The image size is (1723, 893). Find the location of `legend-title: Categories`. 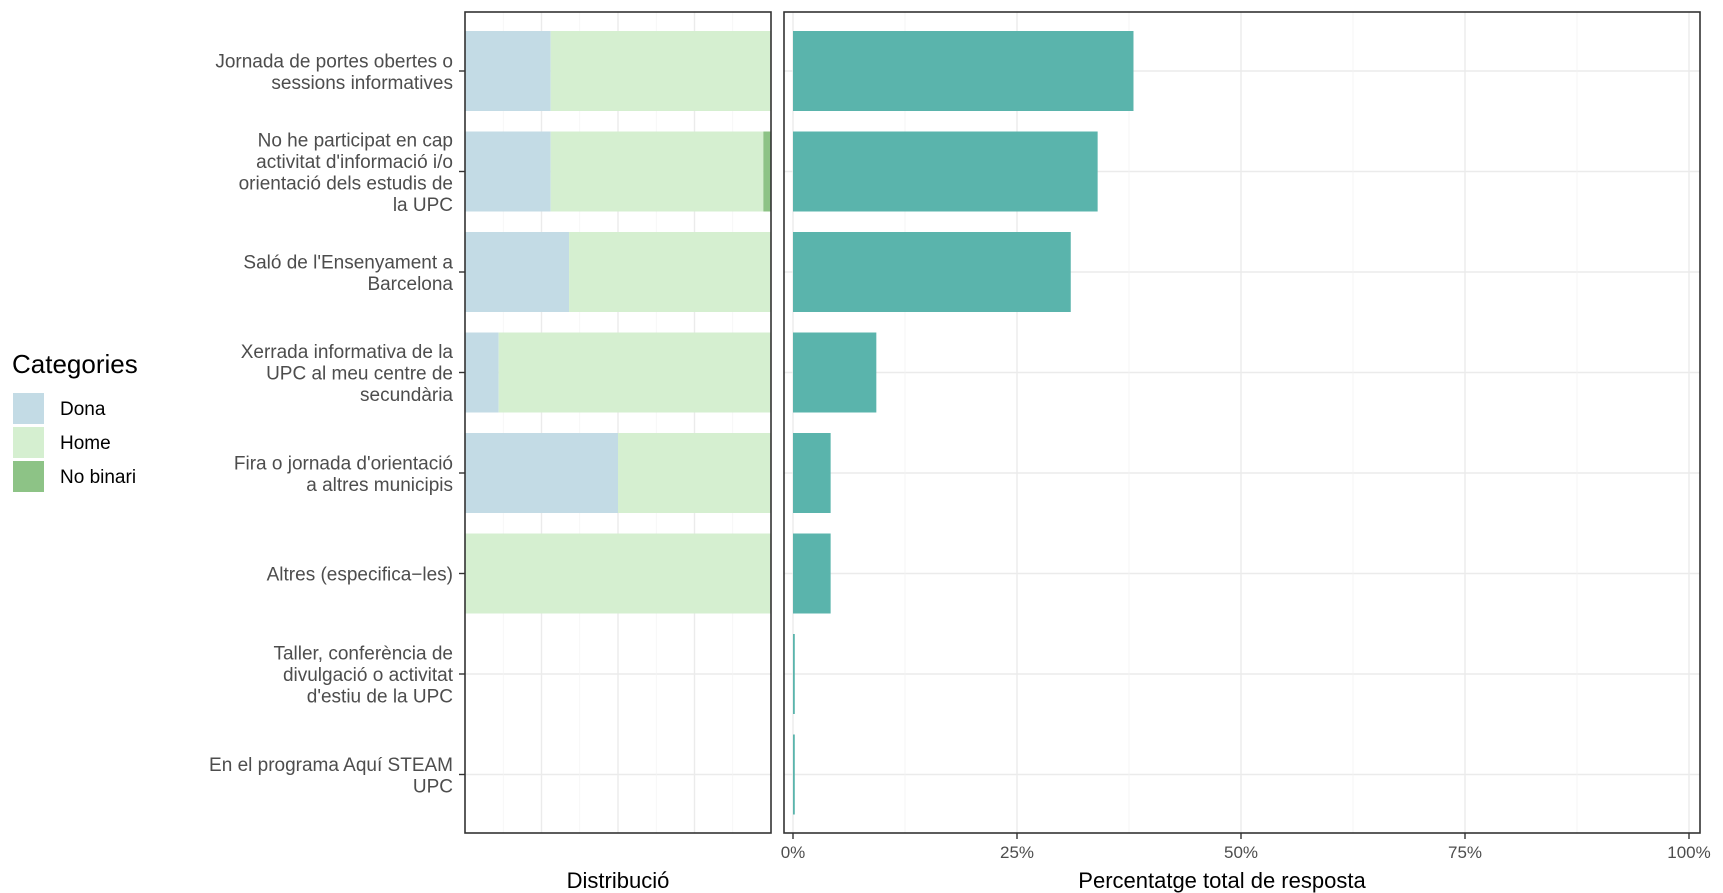

legend-title: Categories is located at coordinates (75, 364).